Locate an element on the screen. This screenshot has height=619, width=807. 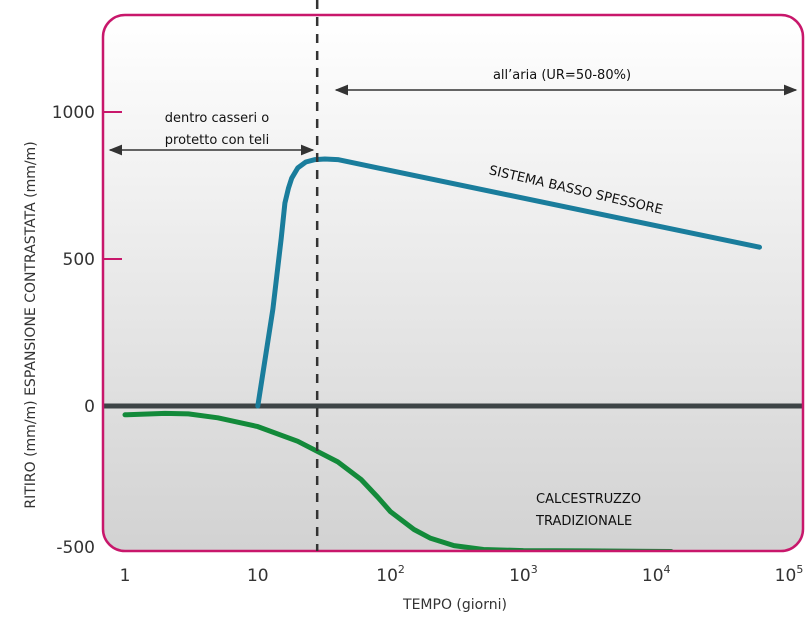
y-axis-ticks is located at coordinates (112, 185).